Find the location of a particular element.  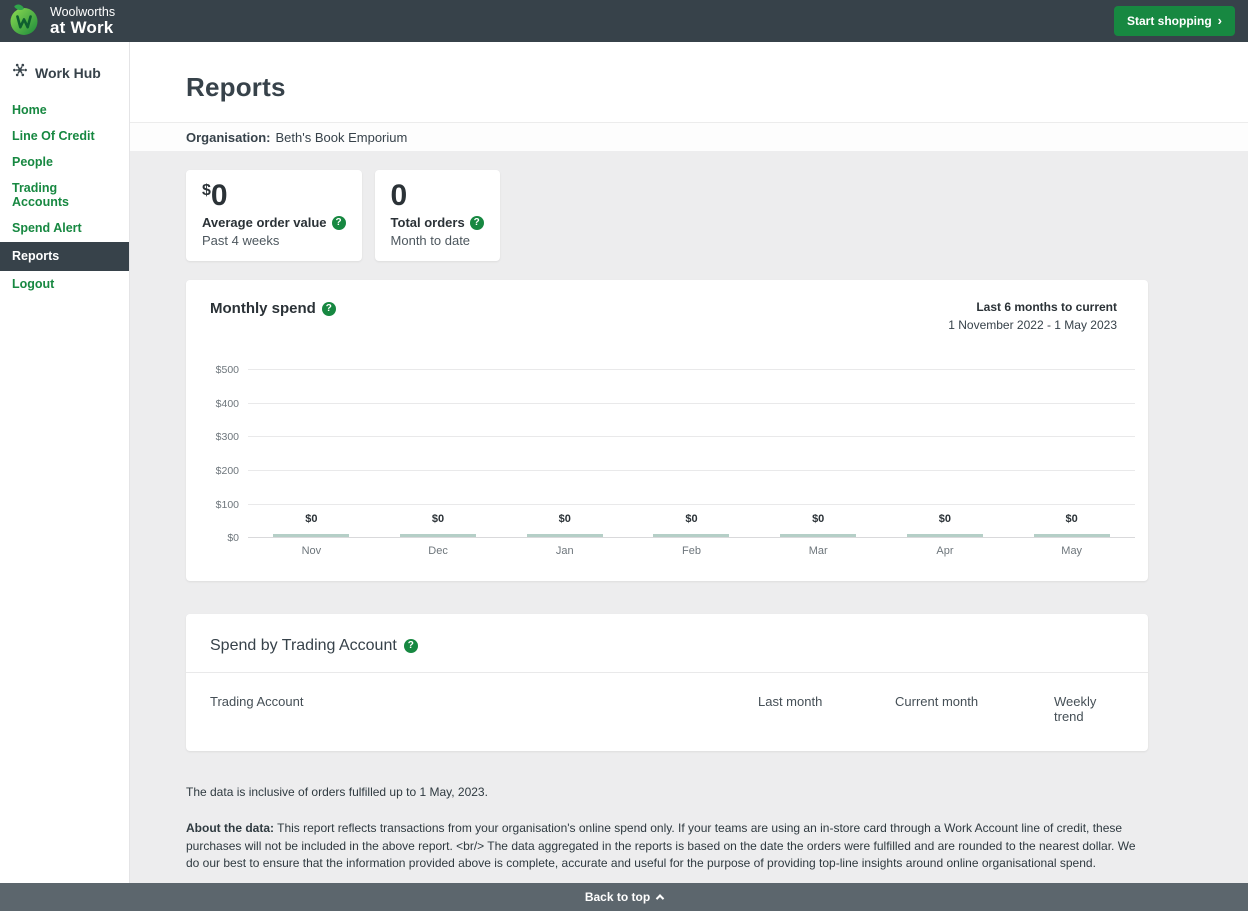

bar-chart-plot: $0 $100 $200 $300 $400 $500 $0 $0 $0 $0 $0 $0 $0 is located at coordinates (675, 454).